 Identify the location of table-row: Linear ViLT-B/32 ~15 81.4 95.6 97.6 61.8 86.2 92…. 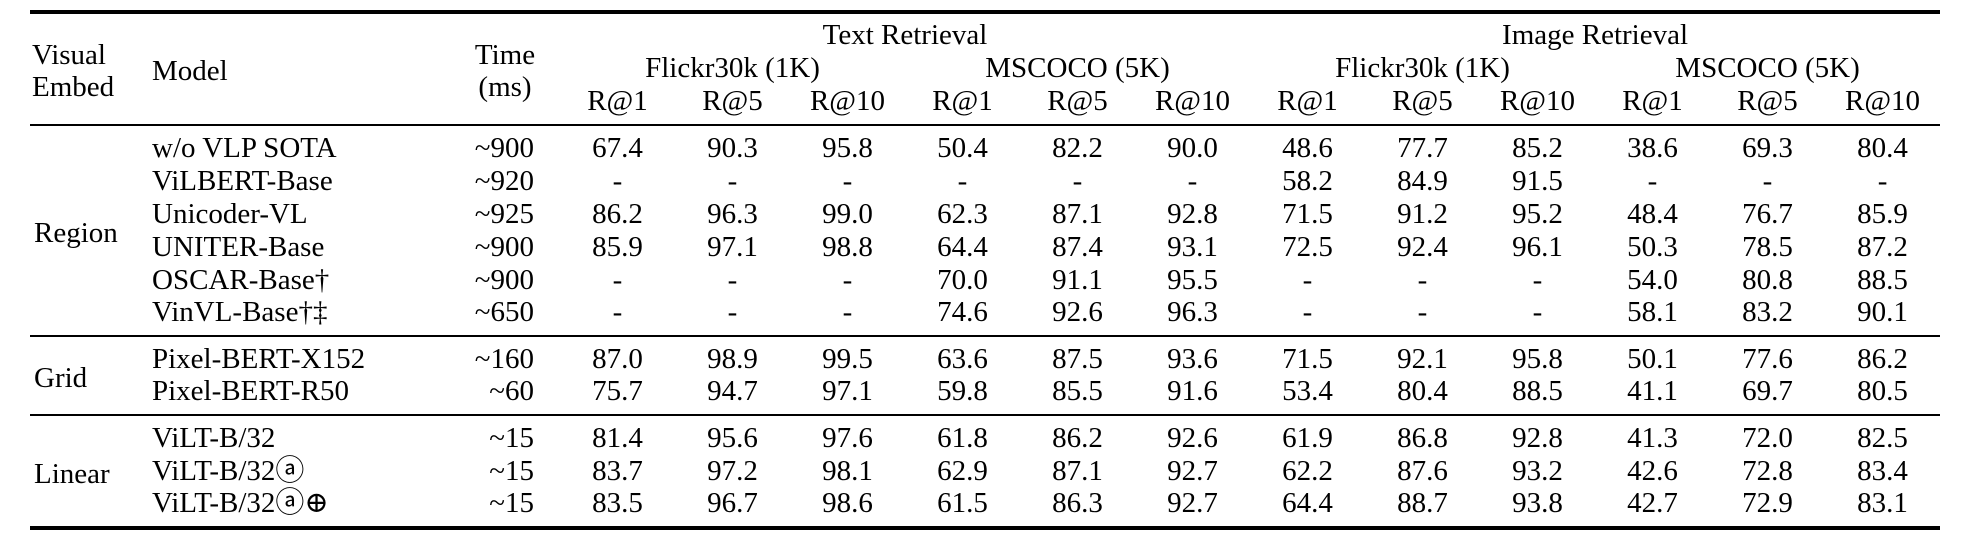
(985, 452).